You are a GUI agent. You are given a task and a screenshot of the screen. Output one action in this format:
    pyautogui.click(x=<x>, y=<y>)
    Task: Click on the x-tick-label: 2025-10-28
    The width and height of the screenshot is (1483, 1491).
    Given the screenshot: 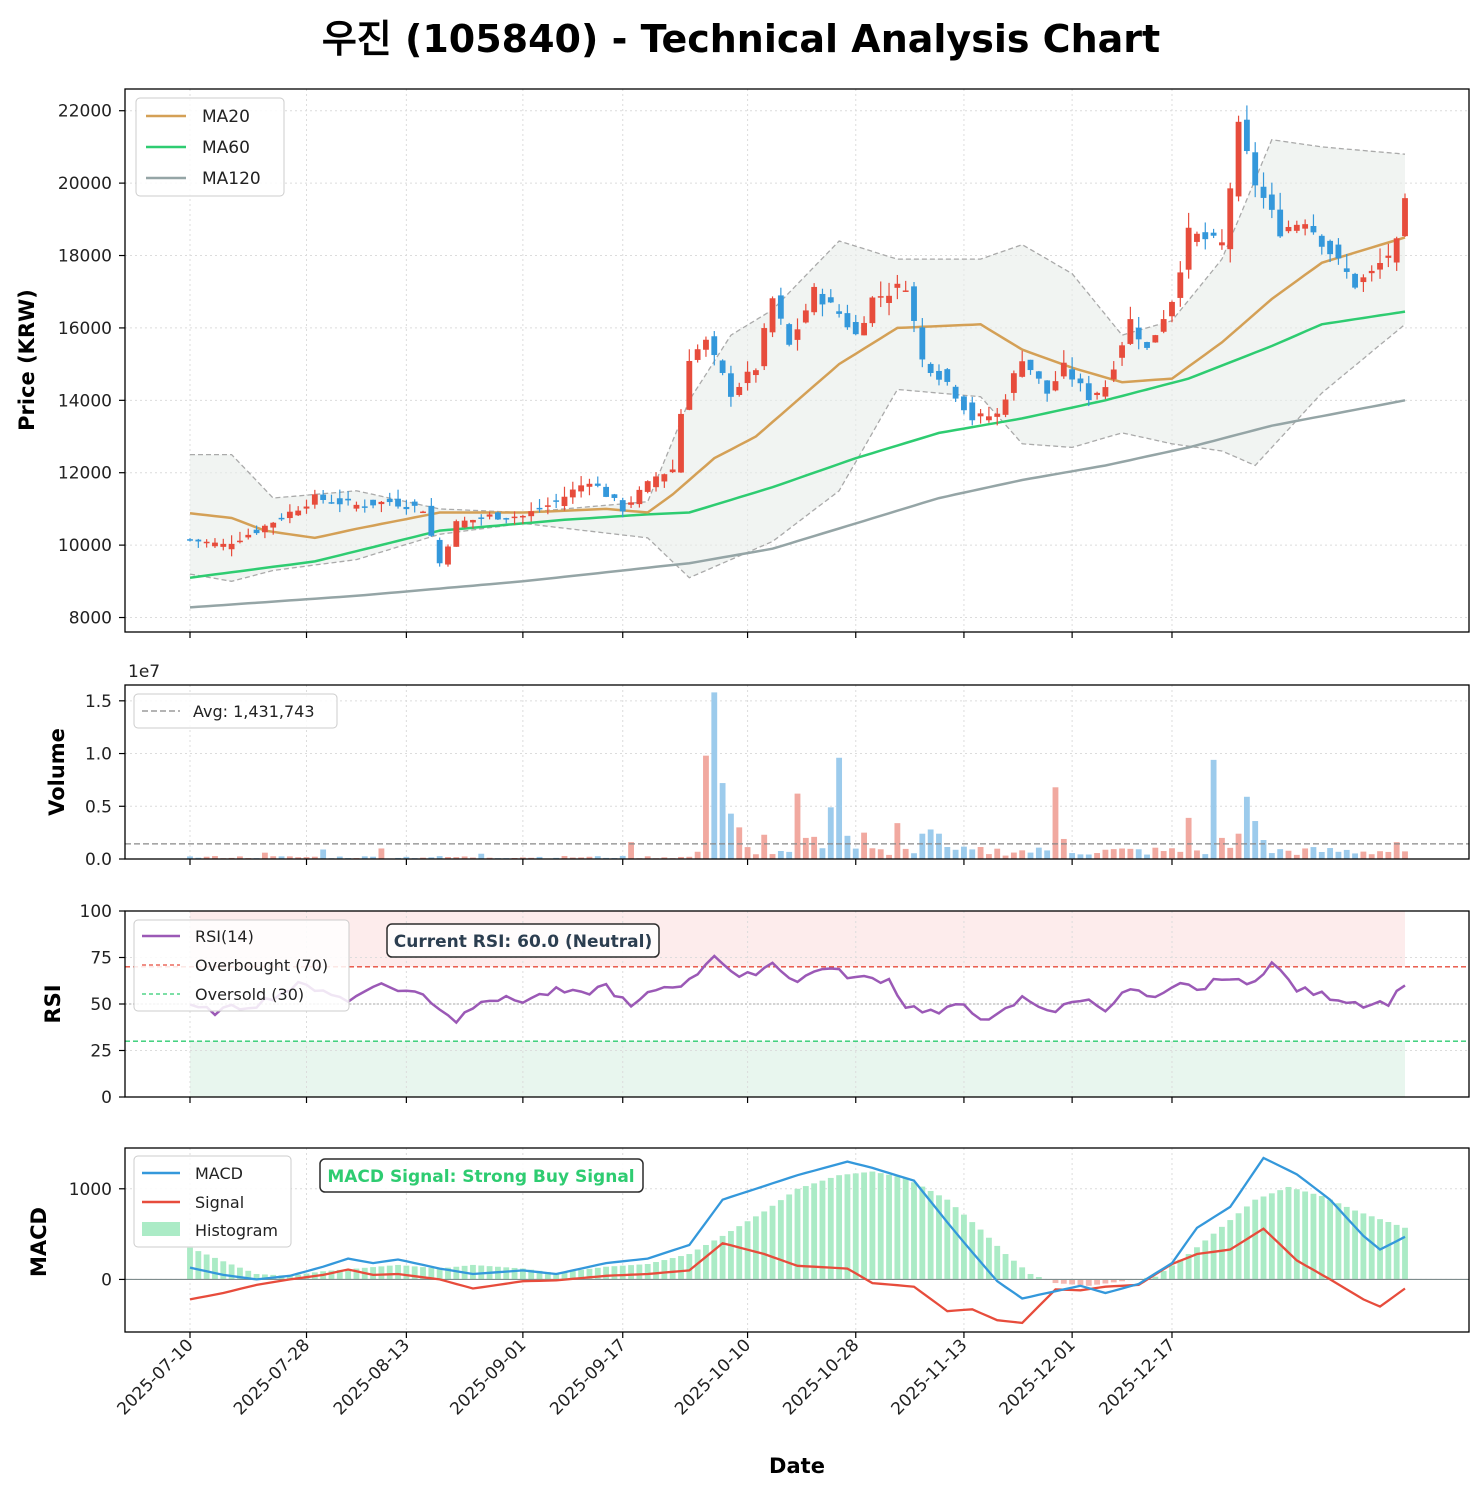 What is the action you would take?
    pyautogui.click(x=821, y=1377)
    